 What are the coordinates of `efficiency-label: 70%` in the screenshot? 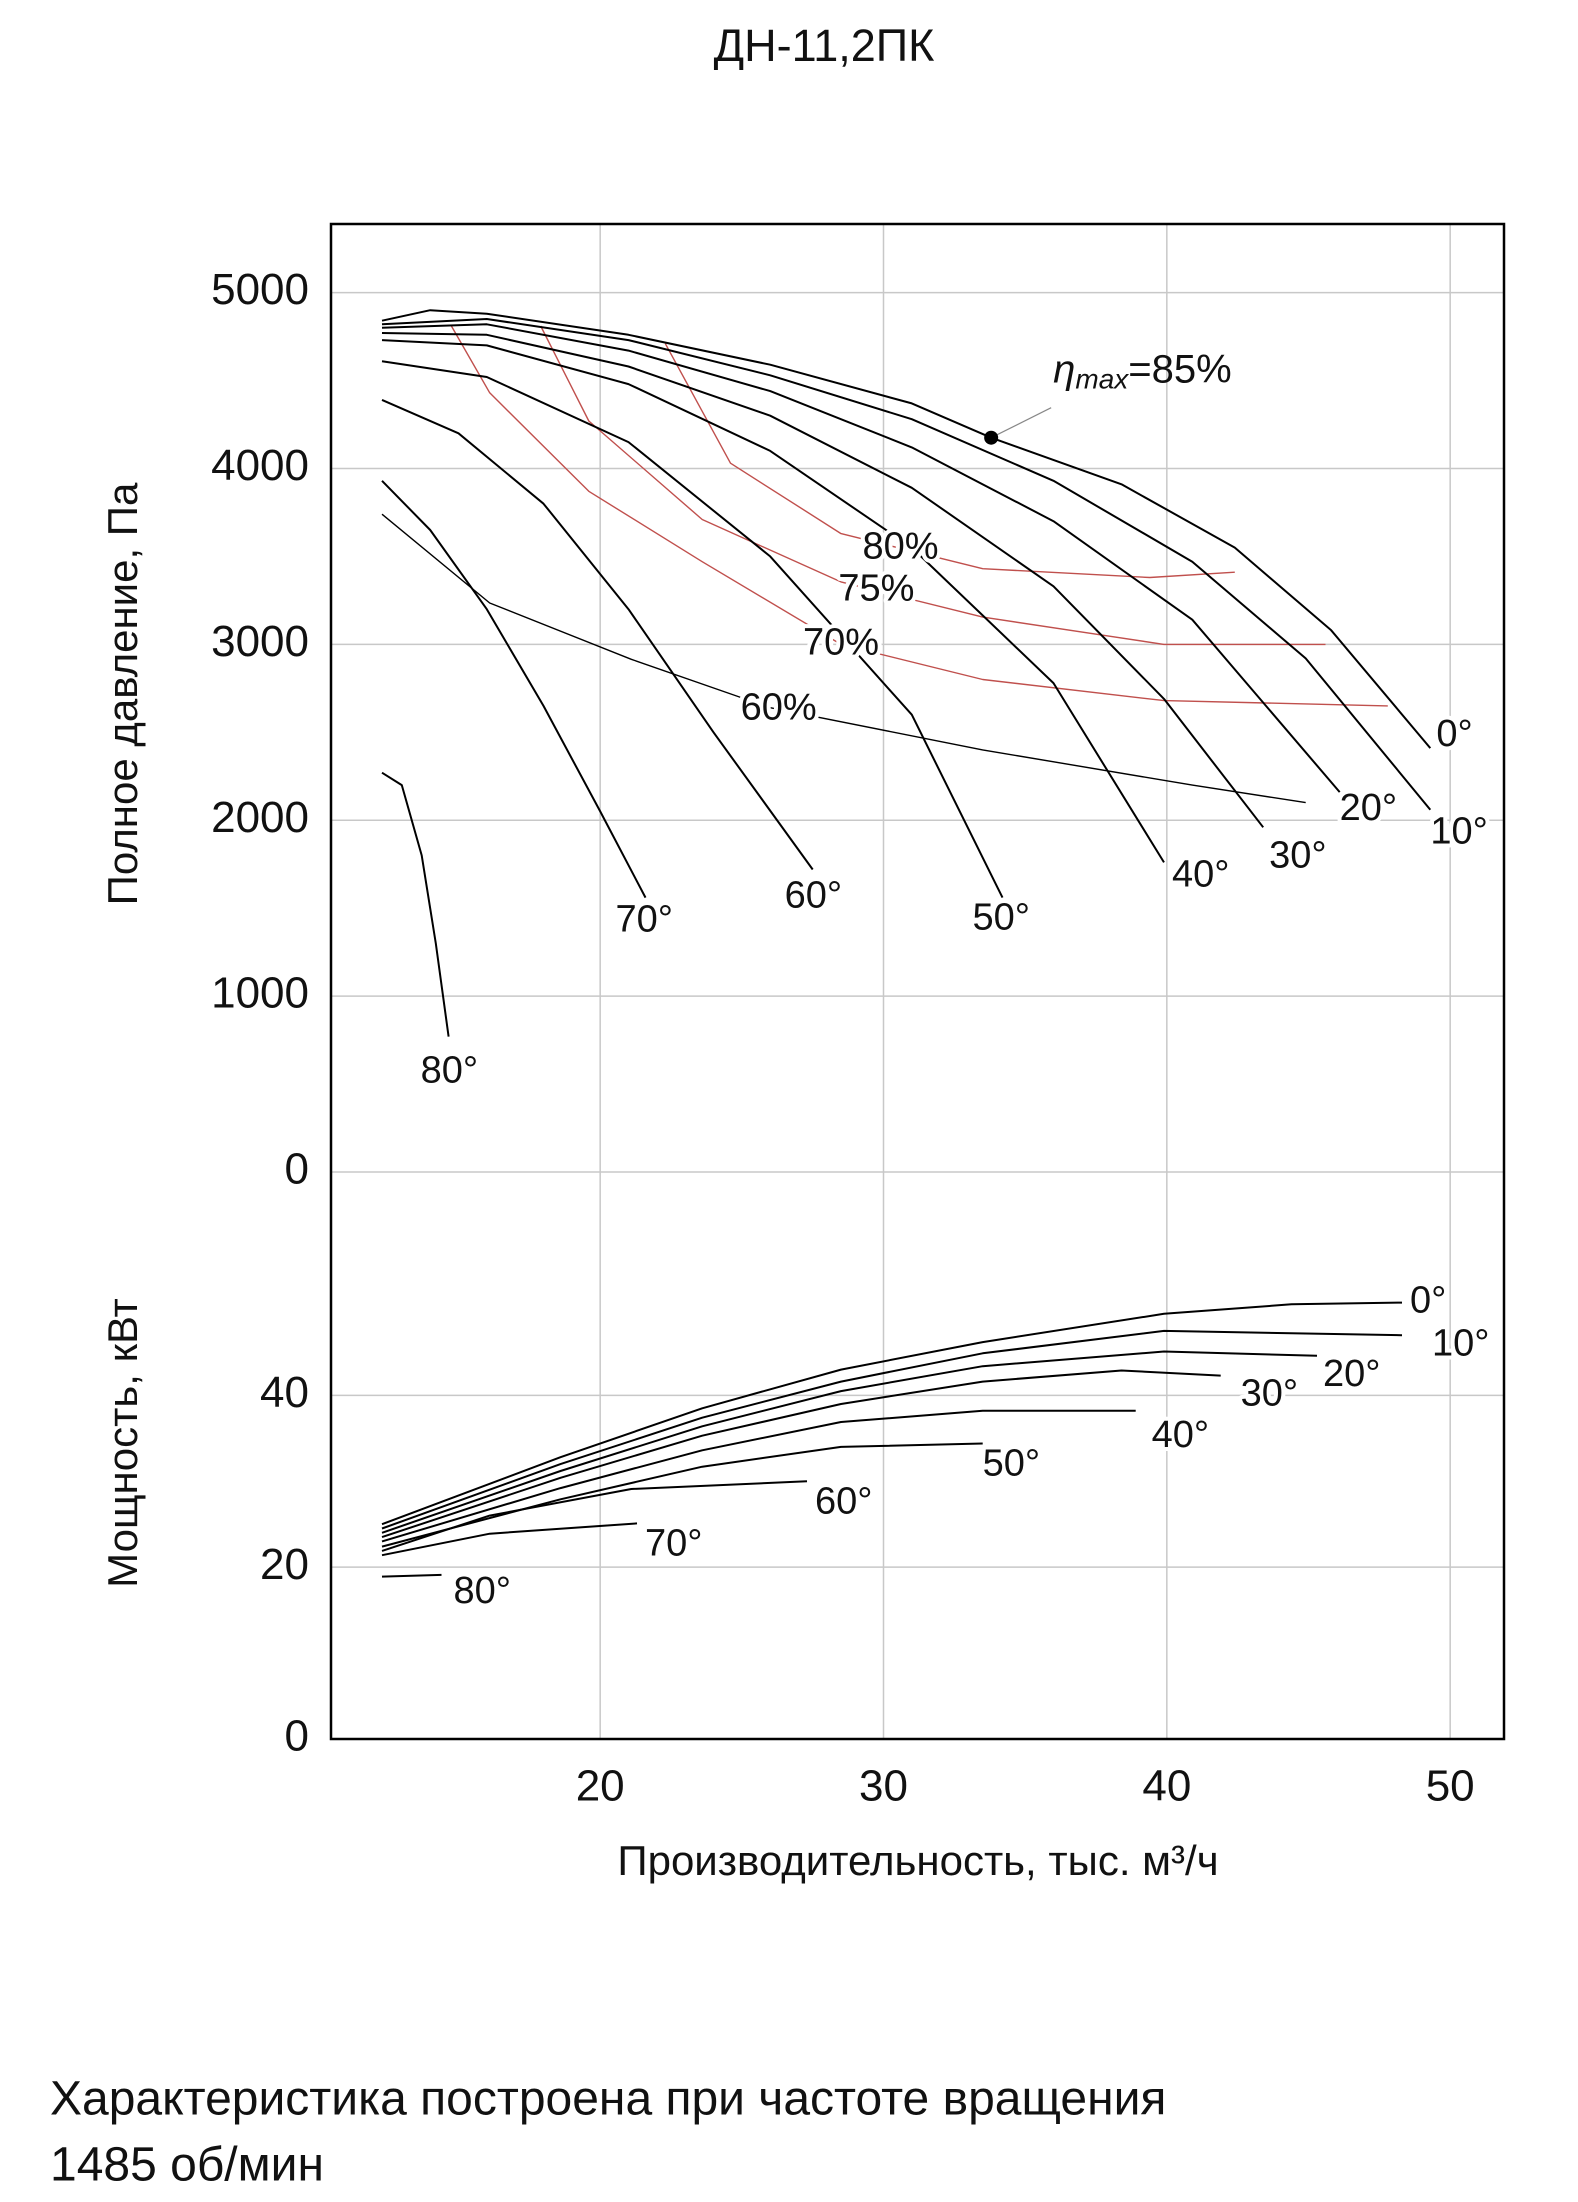 It's located at (841, 642).